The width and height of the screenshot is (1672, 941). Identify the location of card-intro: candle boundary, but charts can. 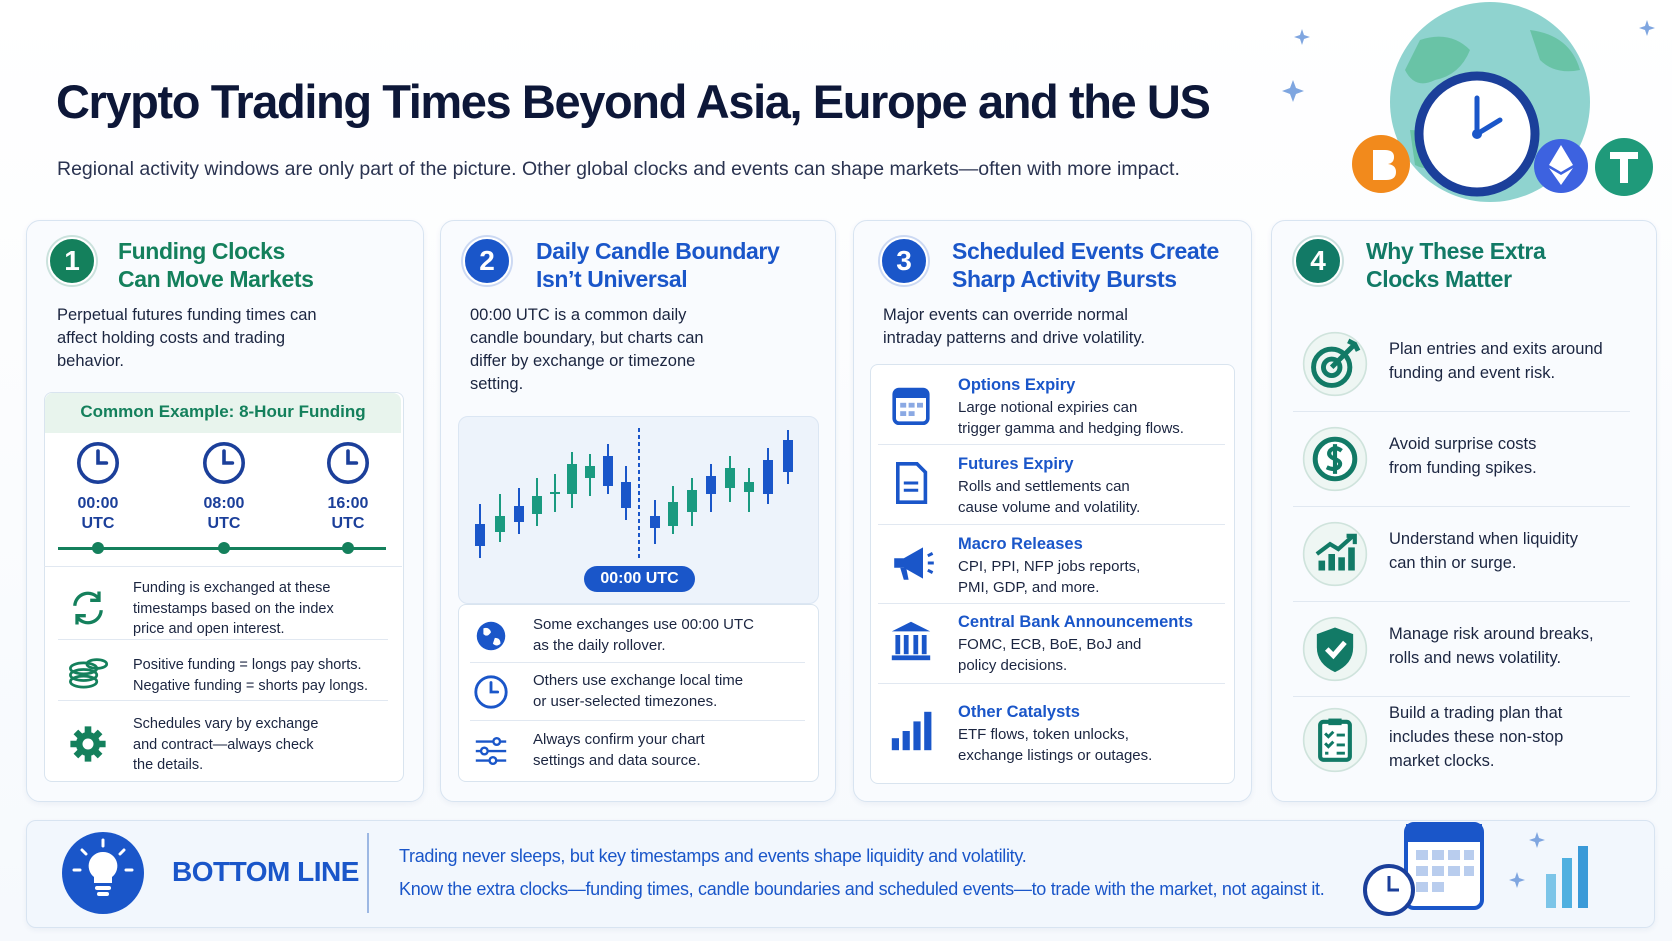
(587, 338).